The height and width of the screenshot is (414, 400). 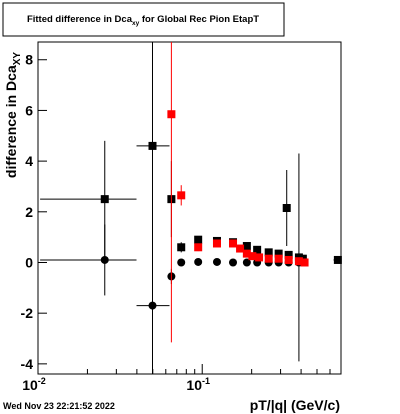 I want to click on y-tick-label: 8, so click(x=29, y=60).